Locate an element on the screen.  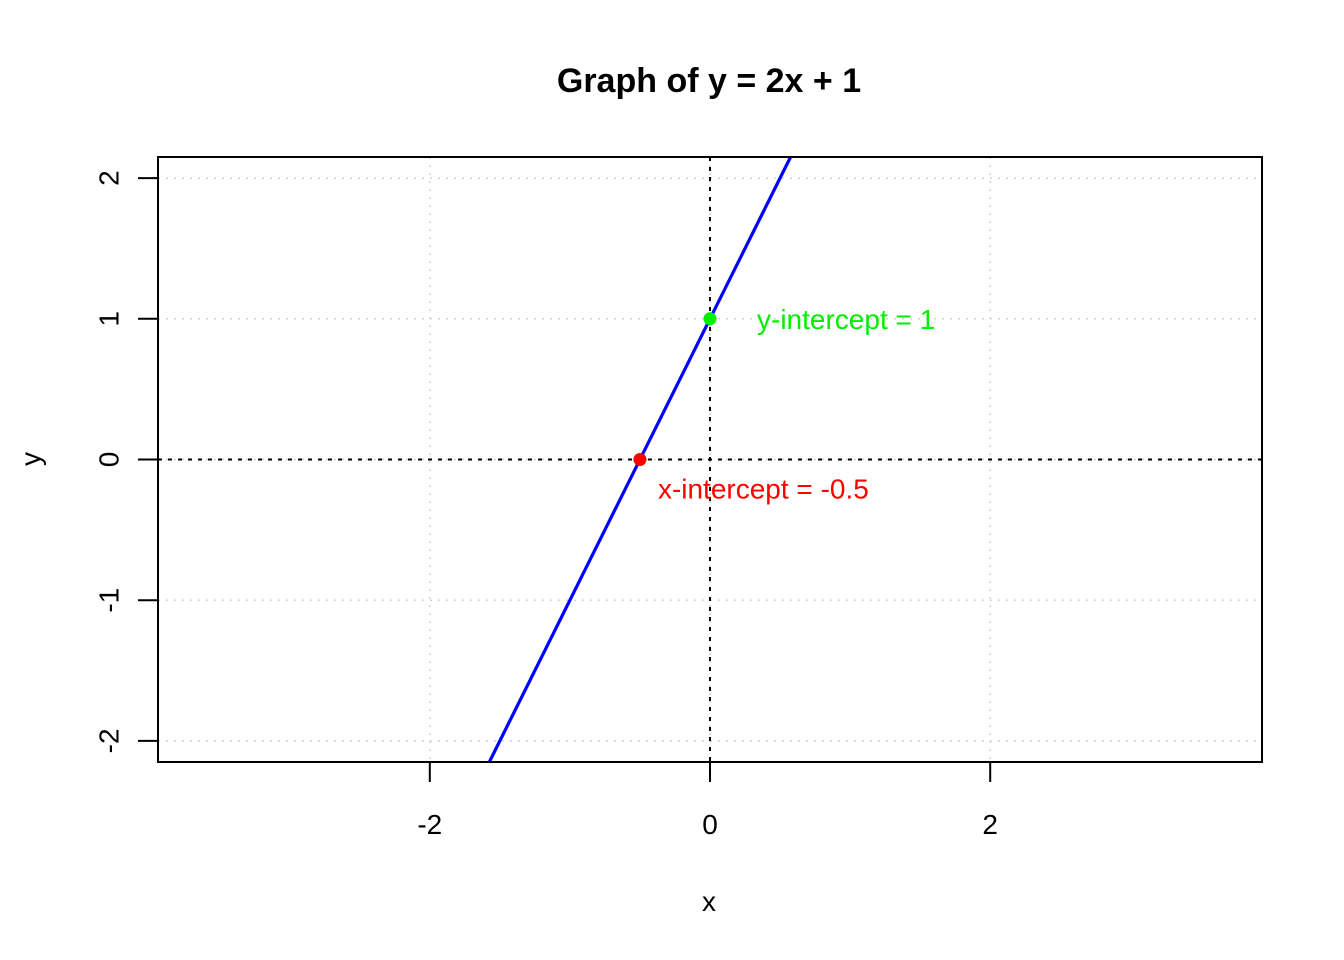
point-annotations: x-intercept = -0.5 y-intercept = 1 is located at coordinates (796, 404).